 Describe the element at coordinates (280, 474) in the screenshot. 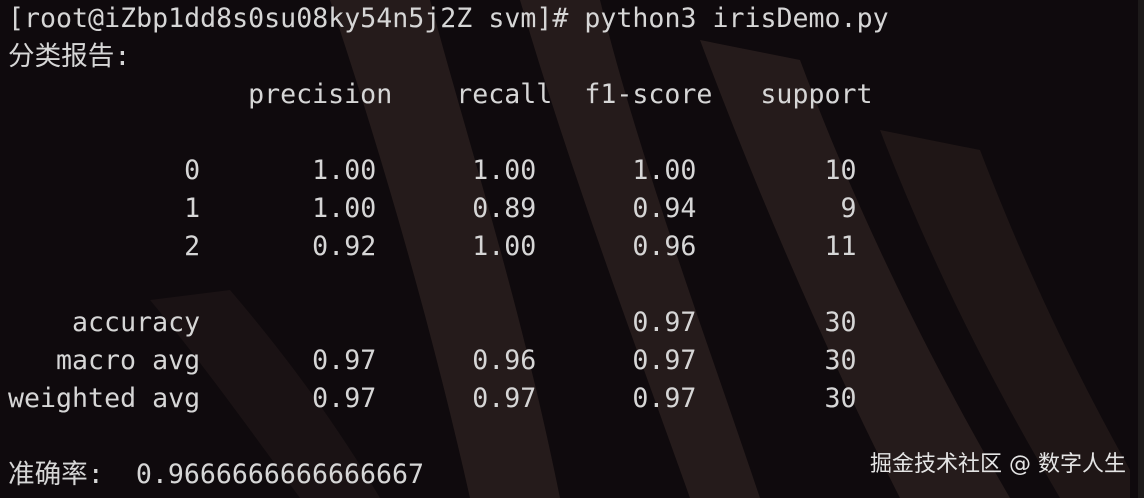

I see `accuracy-value: 0.9666666666666667` at that location.